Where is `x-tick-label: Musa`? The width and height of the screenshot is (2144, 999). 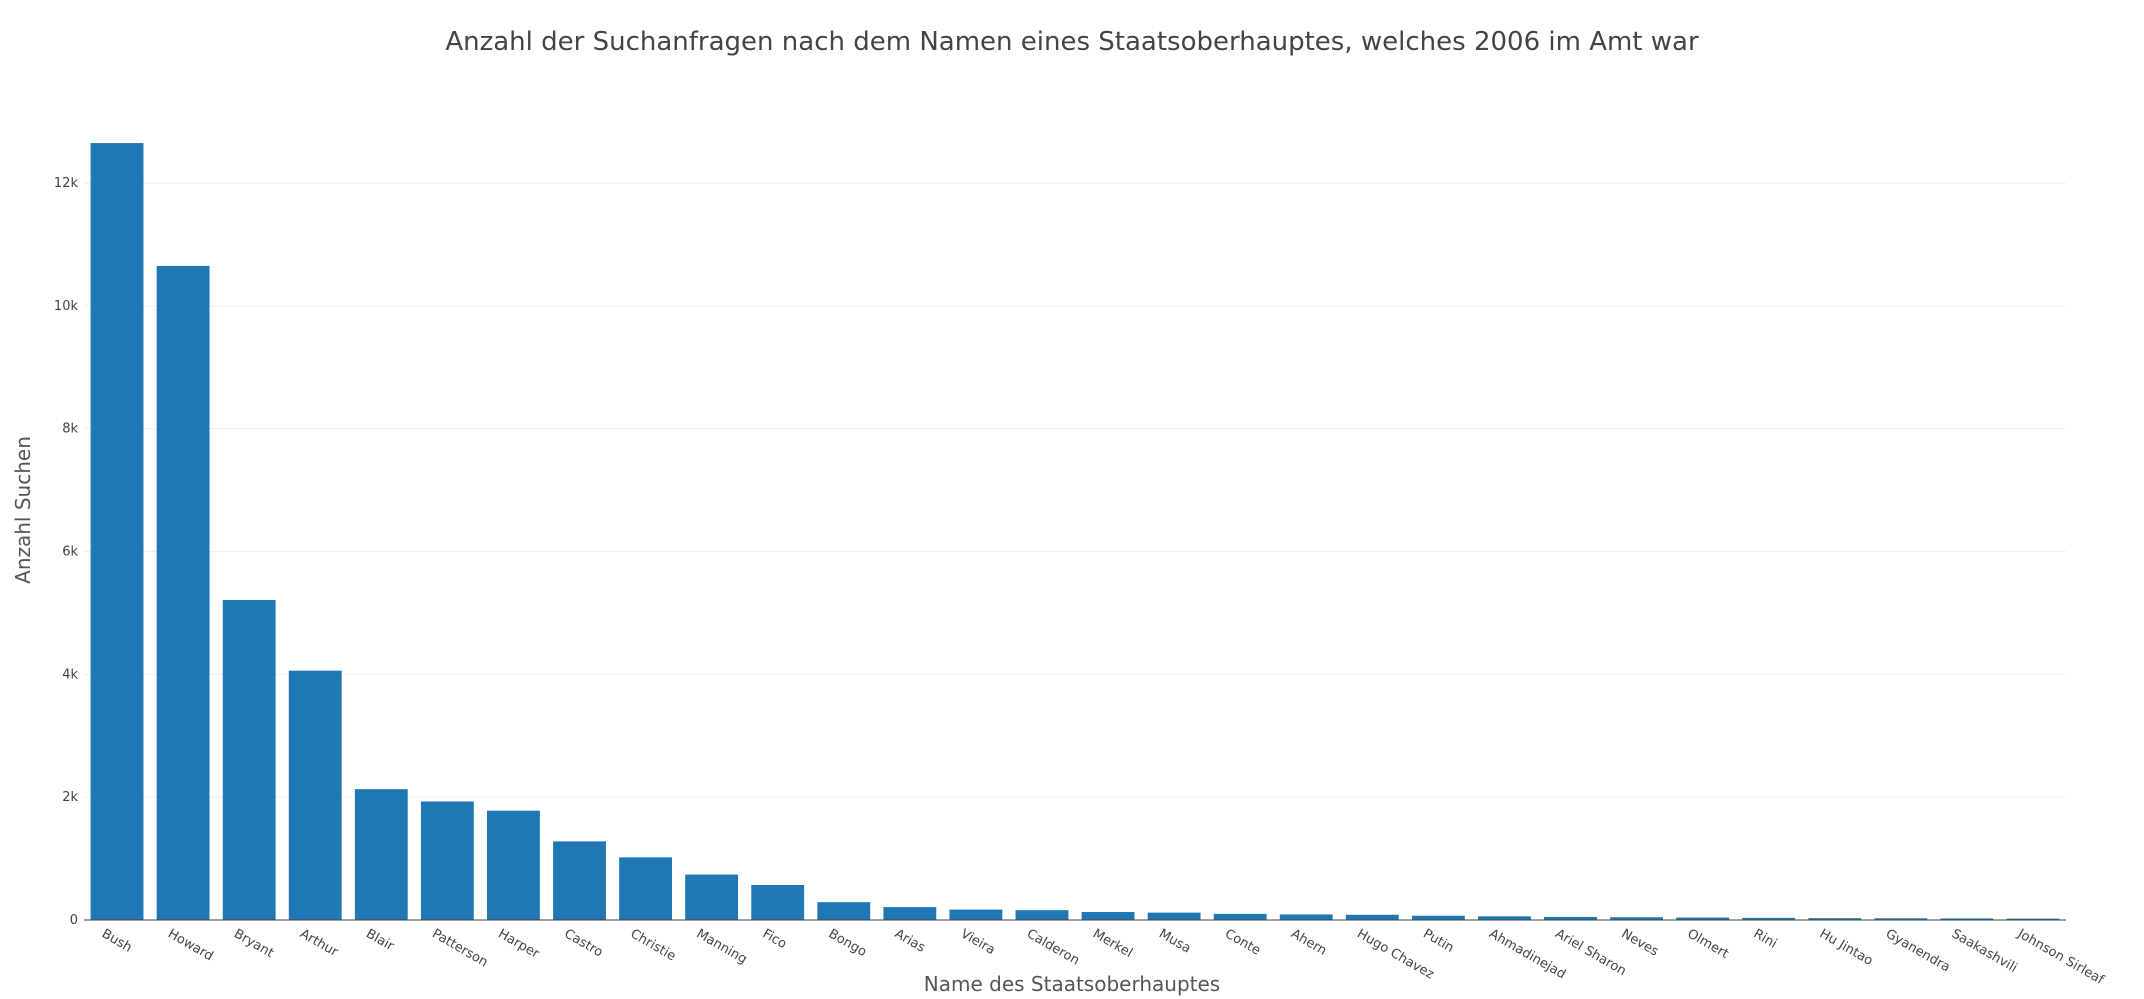
x-tick-label: Musa is located at coordinates (1174, 941).